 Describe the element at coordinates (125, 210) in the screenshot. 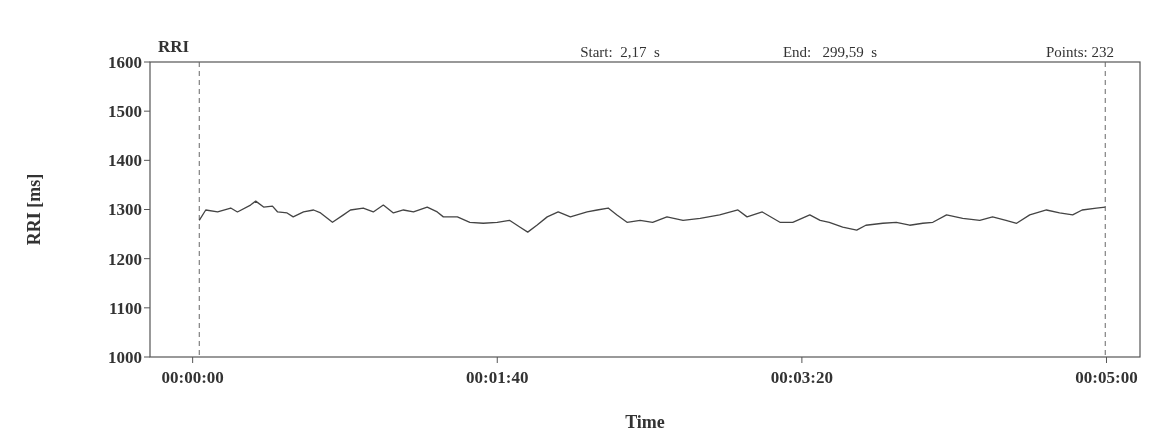

I see `y-tick-label: 1300` at that location.